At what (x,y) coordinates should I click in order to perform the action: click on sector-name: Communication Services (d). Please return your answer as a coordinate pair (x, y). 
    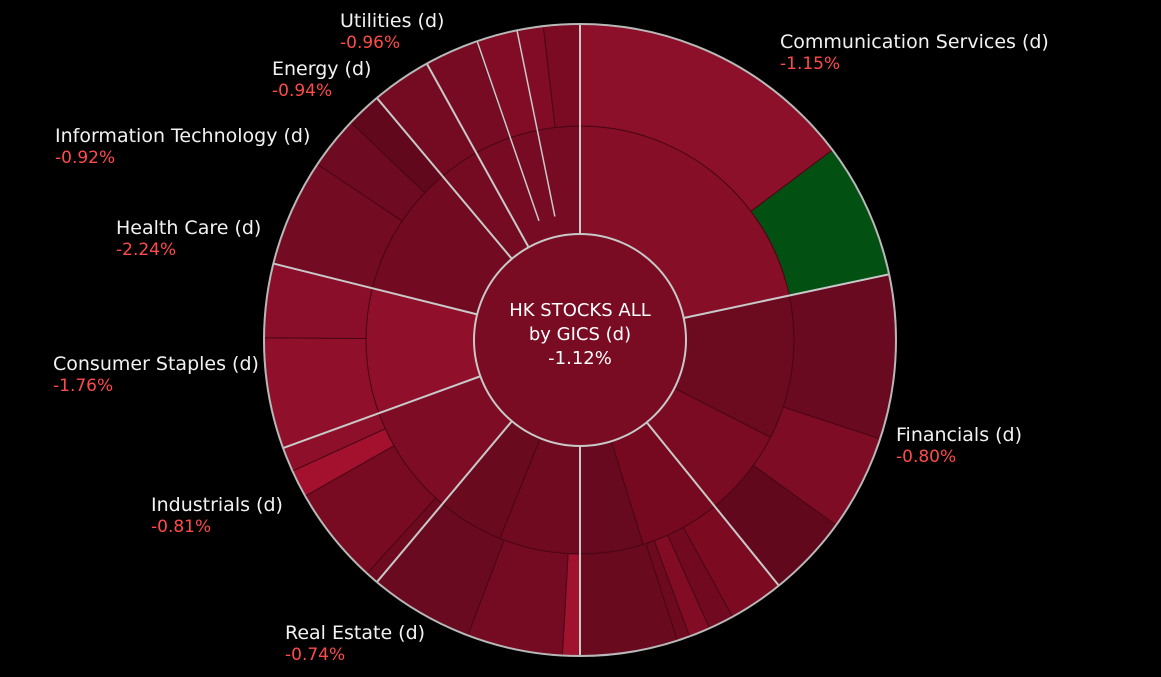
    Looking at the image, I should click on (914, 42).